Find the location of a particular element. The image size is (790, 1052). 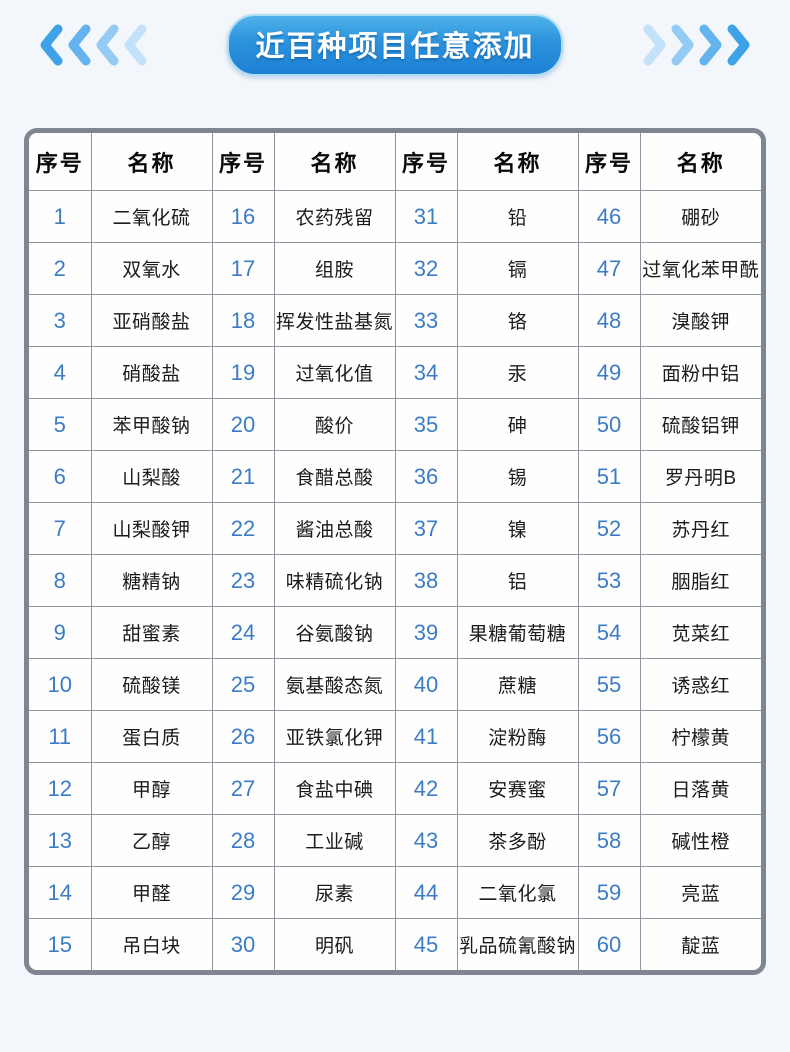

item-no-cell: 1 is located at coordinates (60, 216).